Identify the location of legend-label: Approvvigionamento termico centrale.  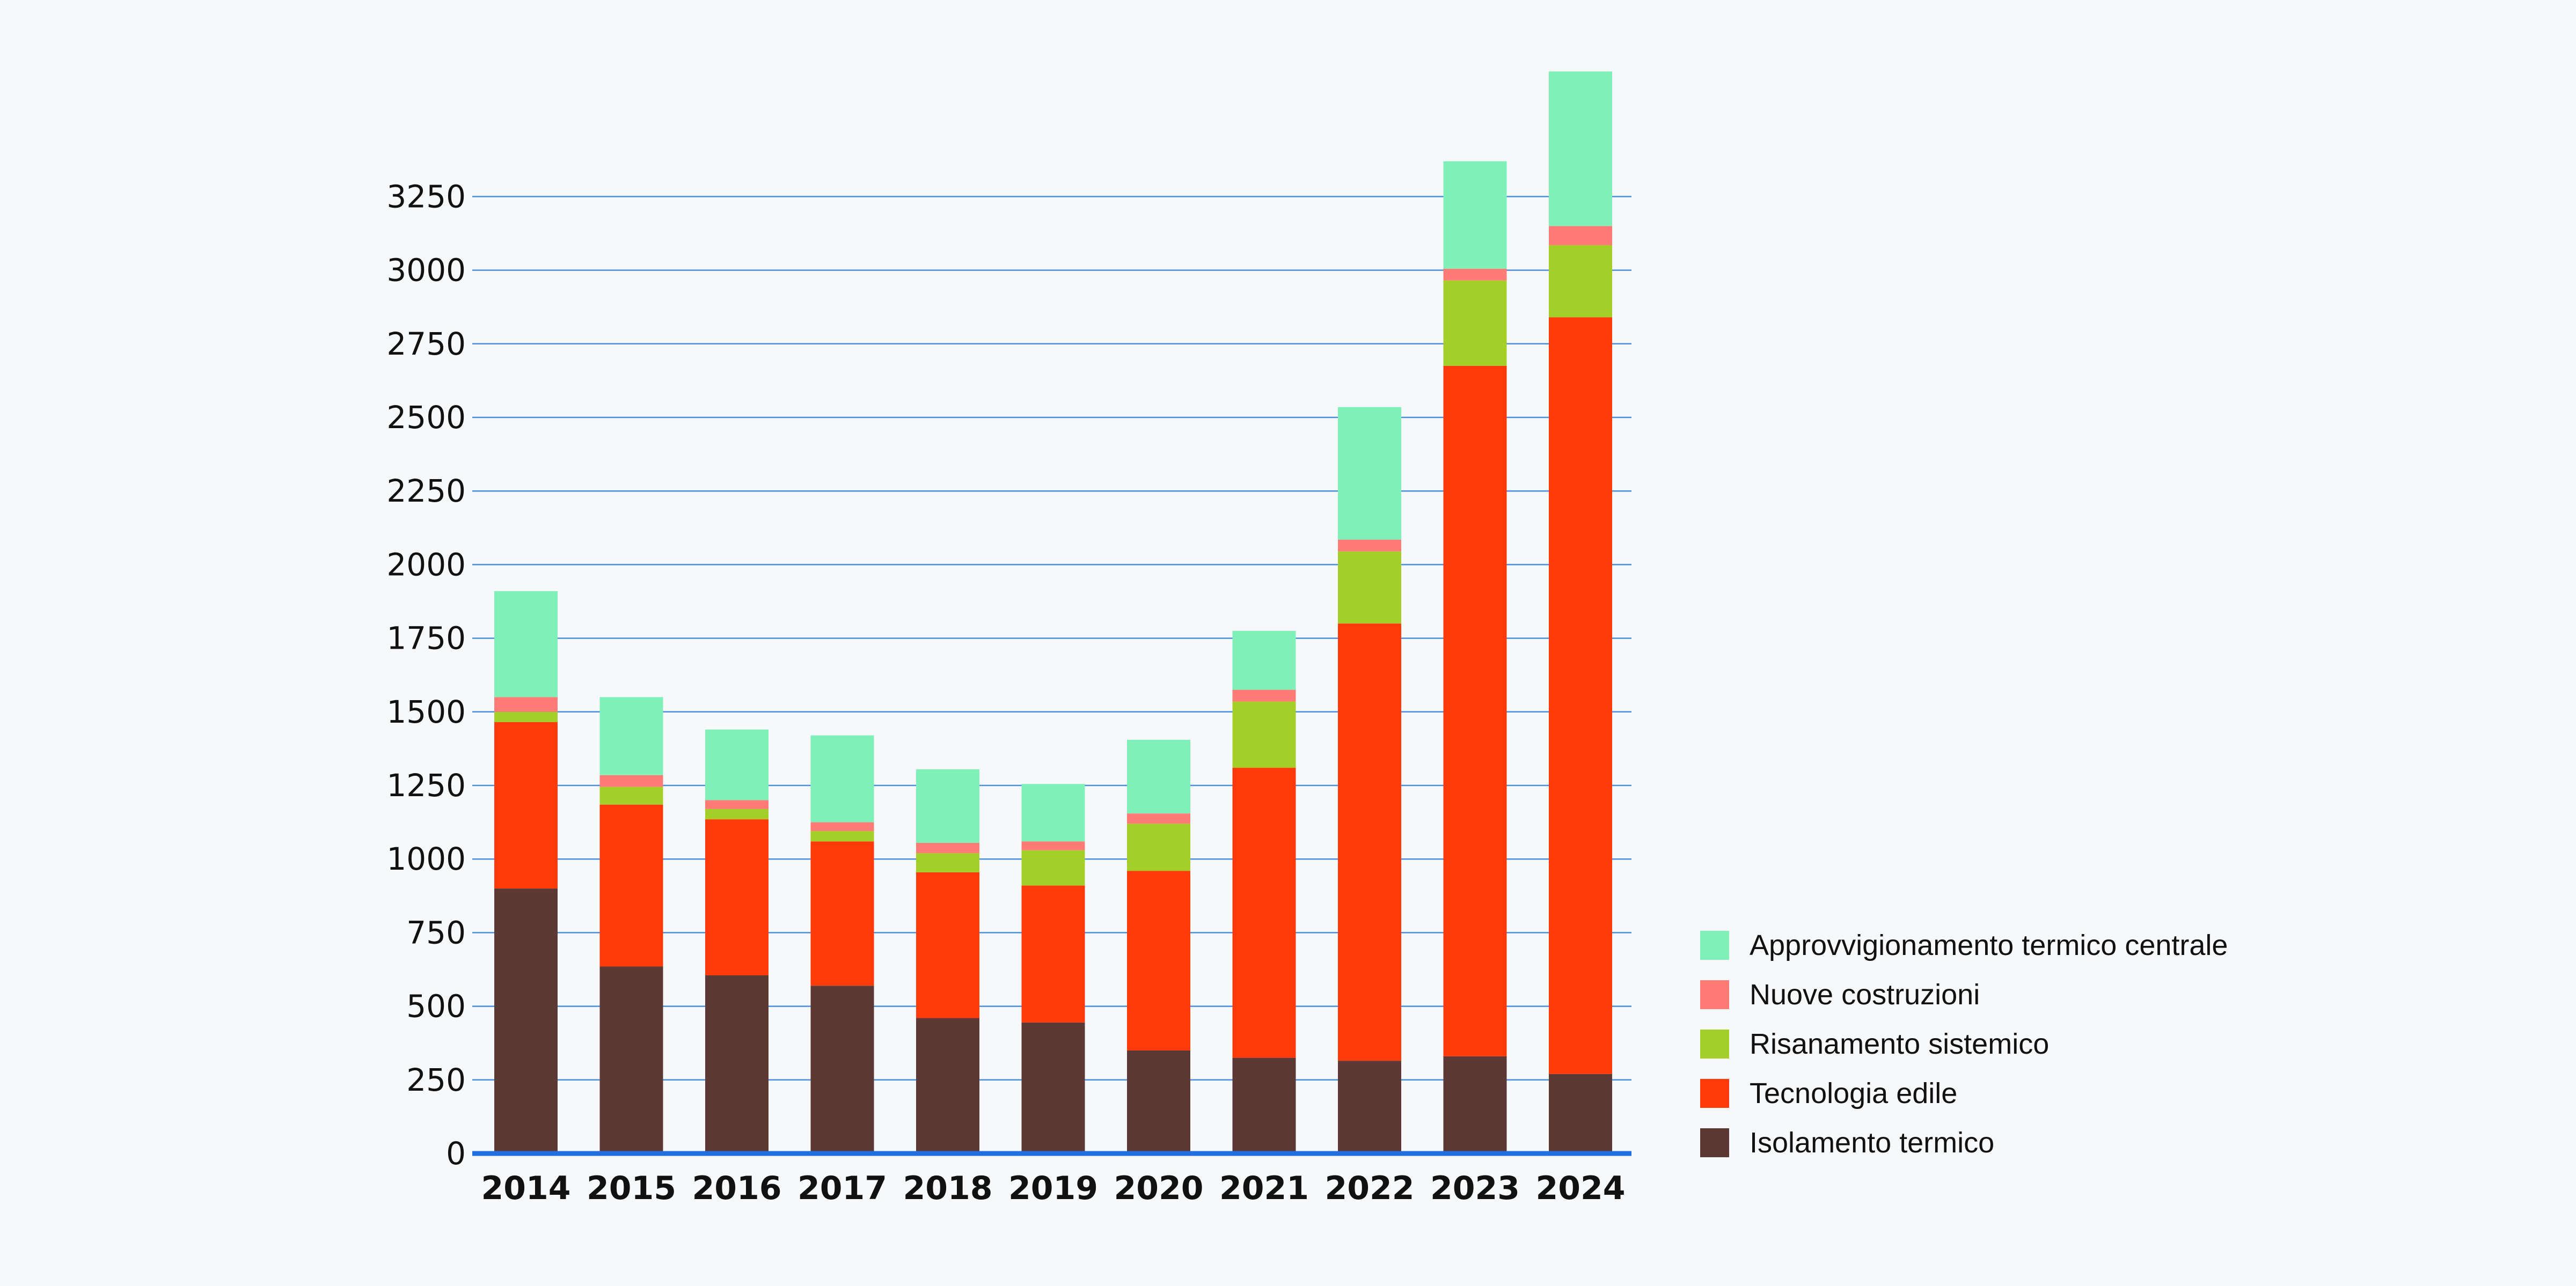
(1989, 945).